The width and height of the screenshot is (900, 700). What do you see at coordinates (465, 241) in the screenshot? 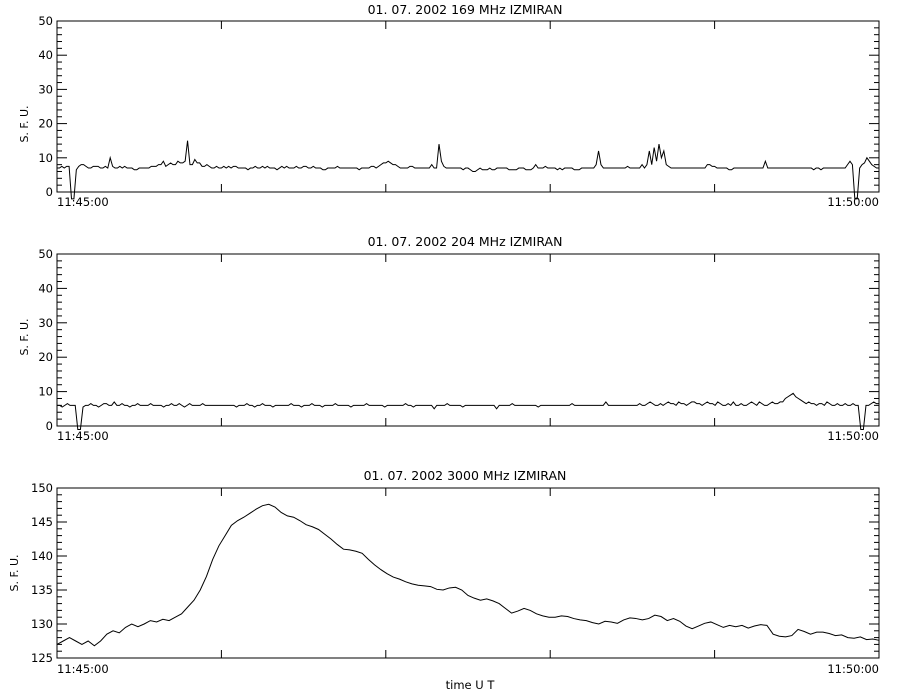
I see `chart-title: 01. 07. 2002 204 MHz IZMIRAN` at bounding box center [465, 241].